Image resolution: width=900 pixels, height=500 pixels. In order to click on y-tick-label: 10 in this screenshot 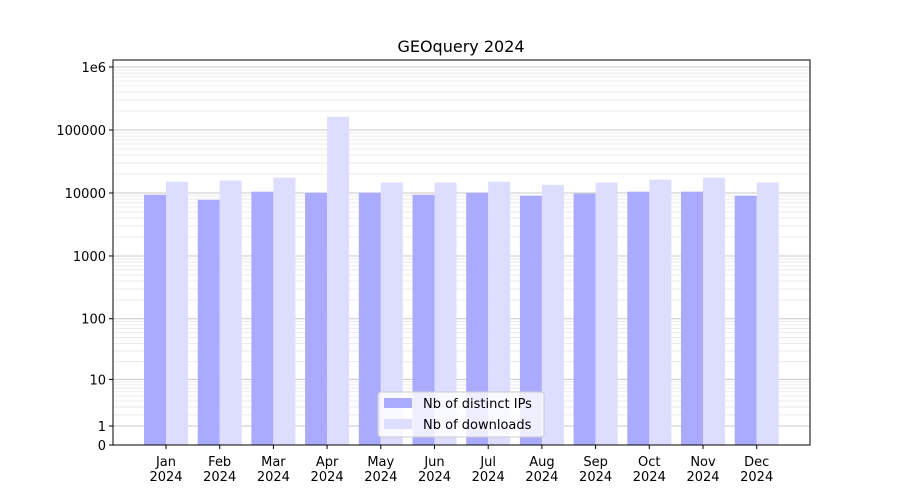, I will do `click(97, 380)`.